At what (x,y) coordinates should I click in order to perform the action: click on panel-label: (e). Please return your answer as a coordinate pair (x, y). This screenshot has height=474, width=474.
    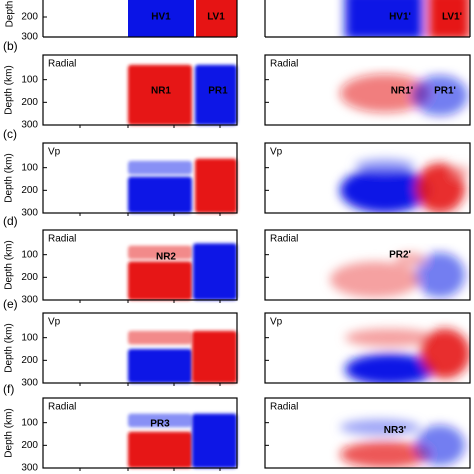
    Looking at the image, I should click on (10, 304).